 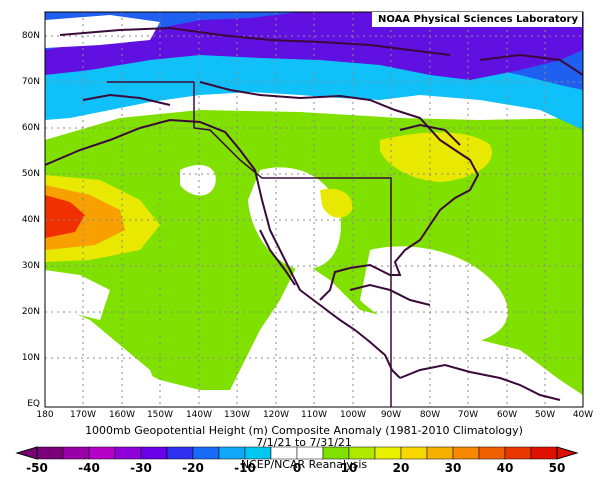 What do you see at coordinates (468, 415) in the screenshot?
I see `lon-label-70w: 70W` at bounding box center [468, 415].